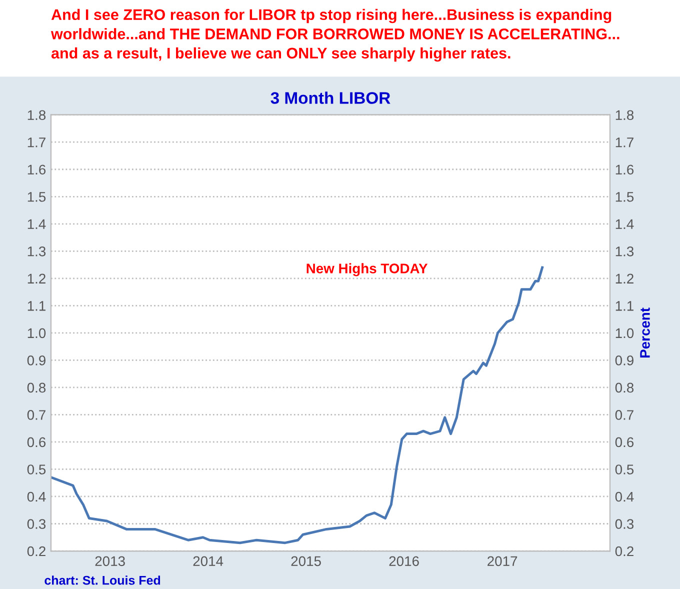 This screenshot has width=680, height=589. Describe the element at coordinates (208, 561) in the screenshot. I see `x-tick-label: 2014` at that location.